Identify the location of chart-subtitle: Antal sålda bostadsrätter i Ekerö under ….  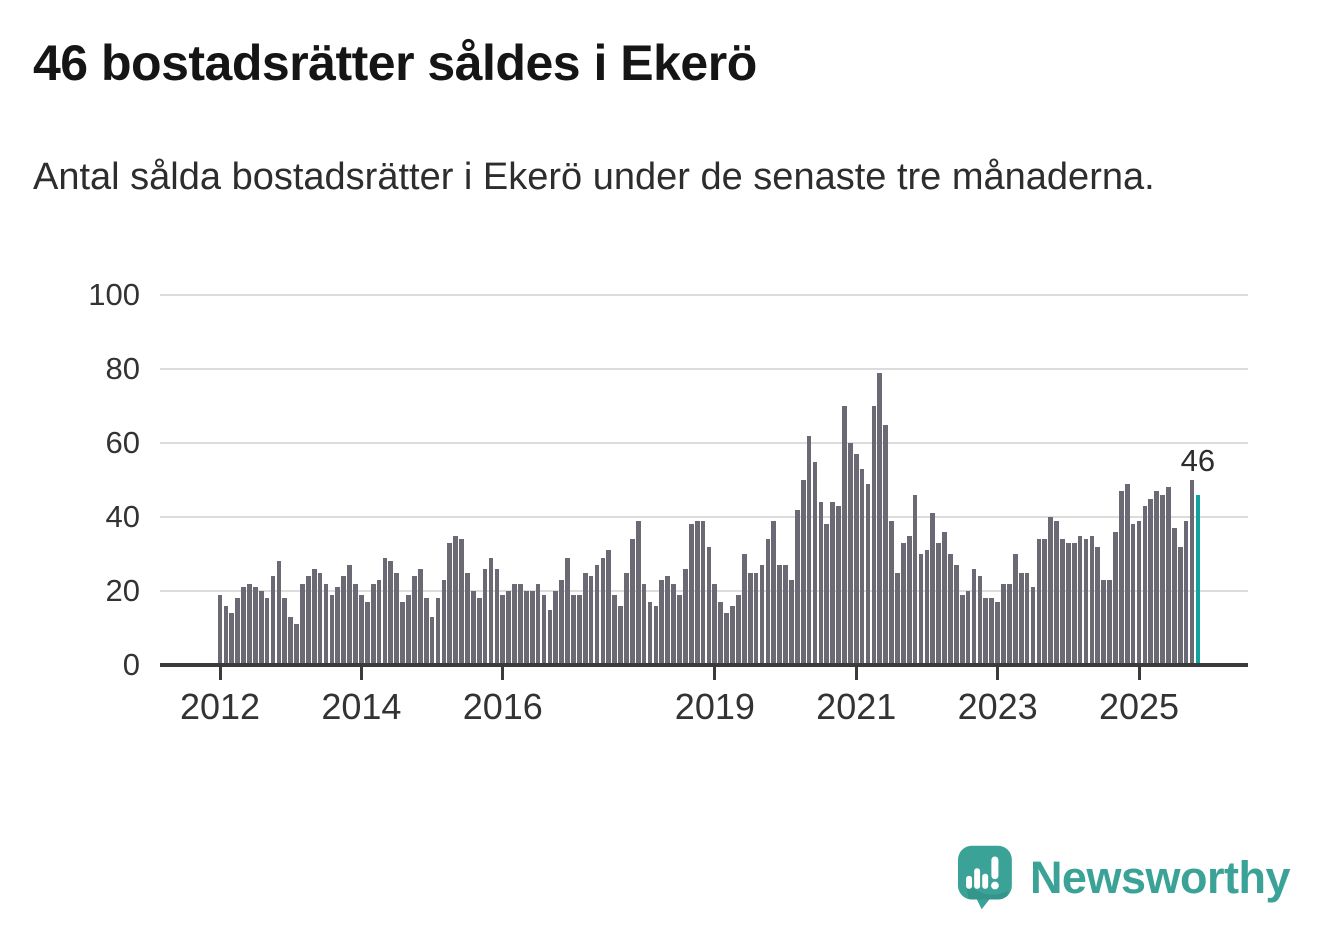
(594, 177).